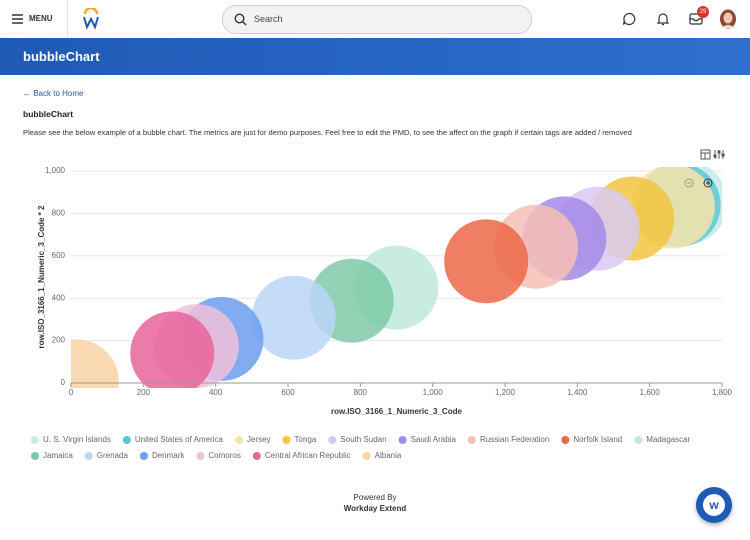 Image resolution: width=750 pixels, height=540 pixels. I want to click on legend-label: Madagascar, so click(668, 439).